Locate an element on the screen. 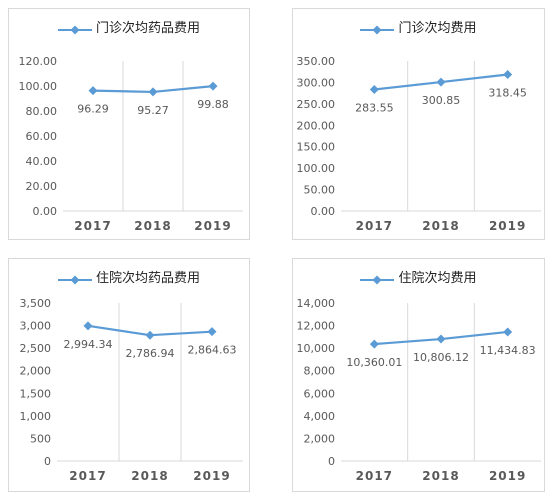 The height and width of the screenshot is (500, 553). data-label: 10,360.01 is located at coordinates (374, 362).